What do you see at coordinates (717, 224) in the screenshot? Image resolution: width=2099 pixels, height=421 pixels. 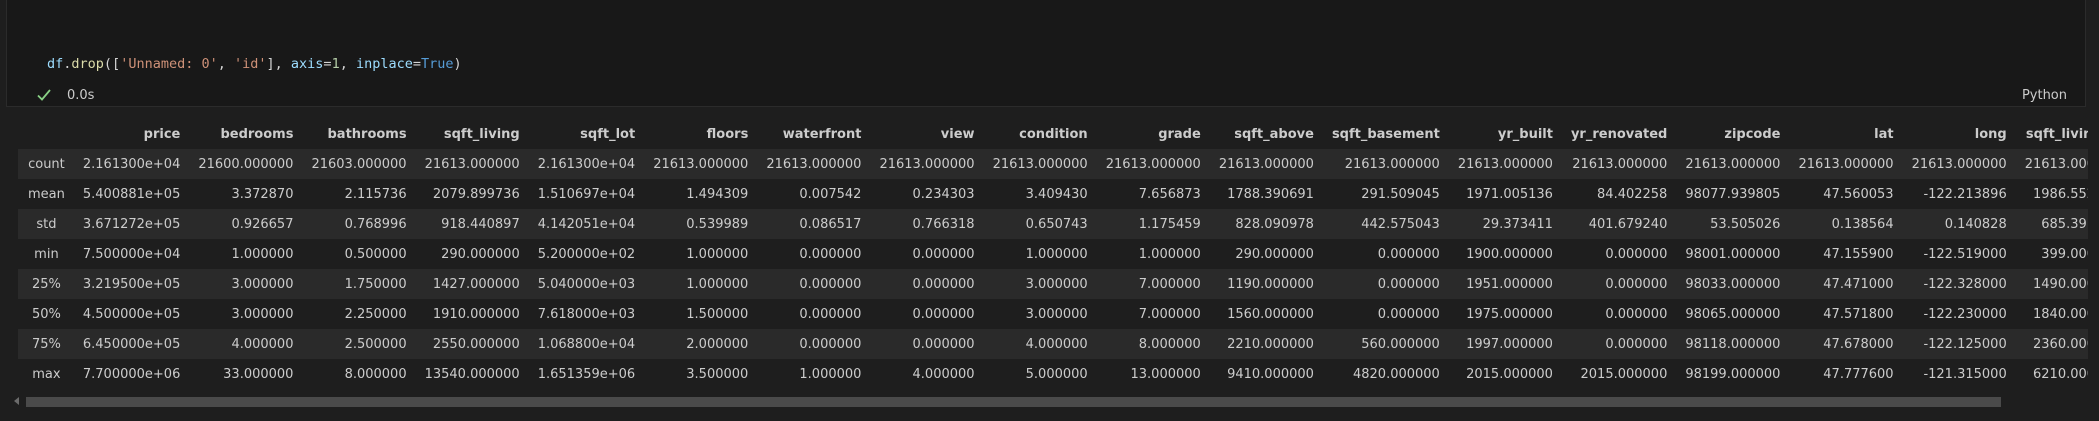 I see `table-cell: 0.539989` at bounding box center [717, 224].